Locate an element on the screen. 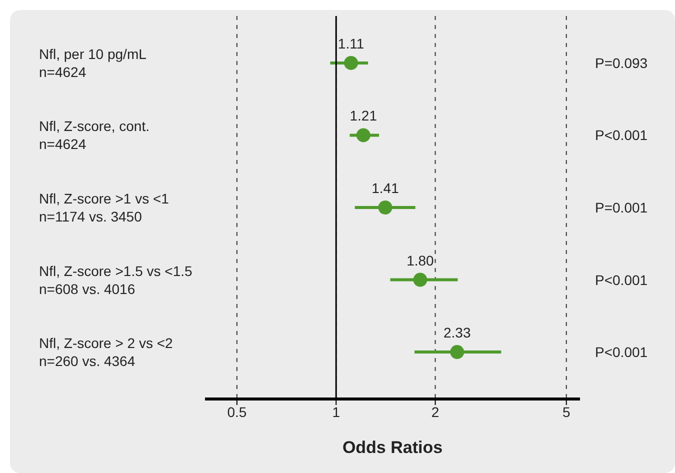  x-tick-label: 2 is located at coordinates (435, 412).